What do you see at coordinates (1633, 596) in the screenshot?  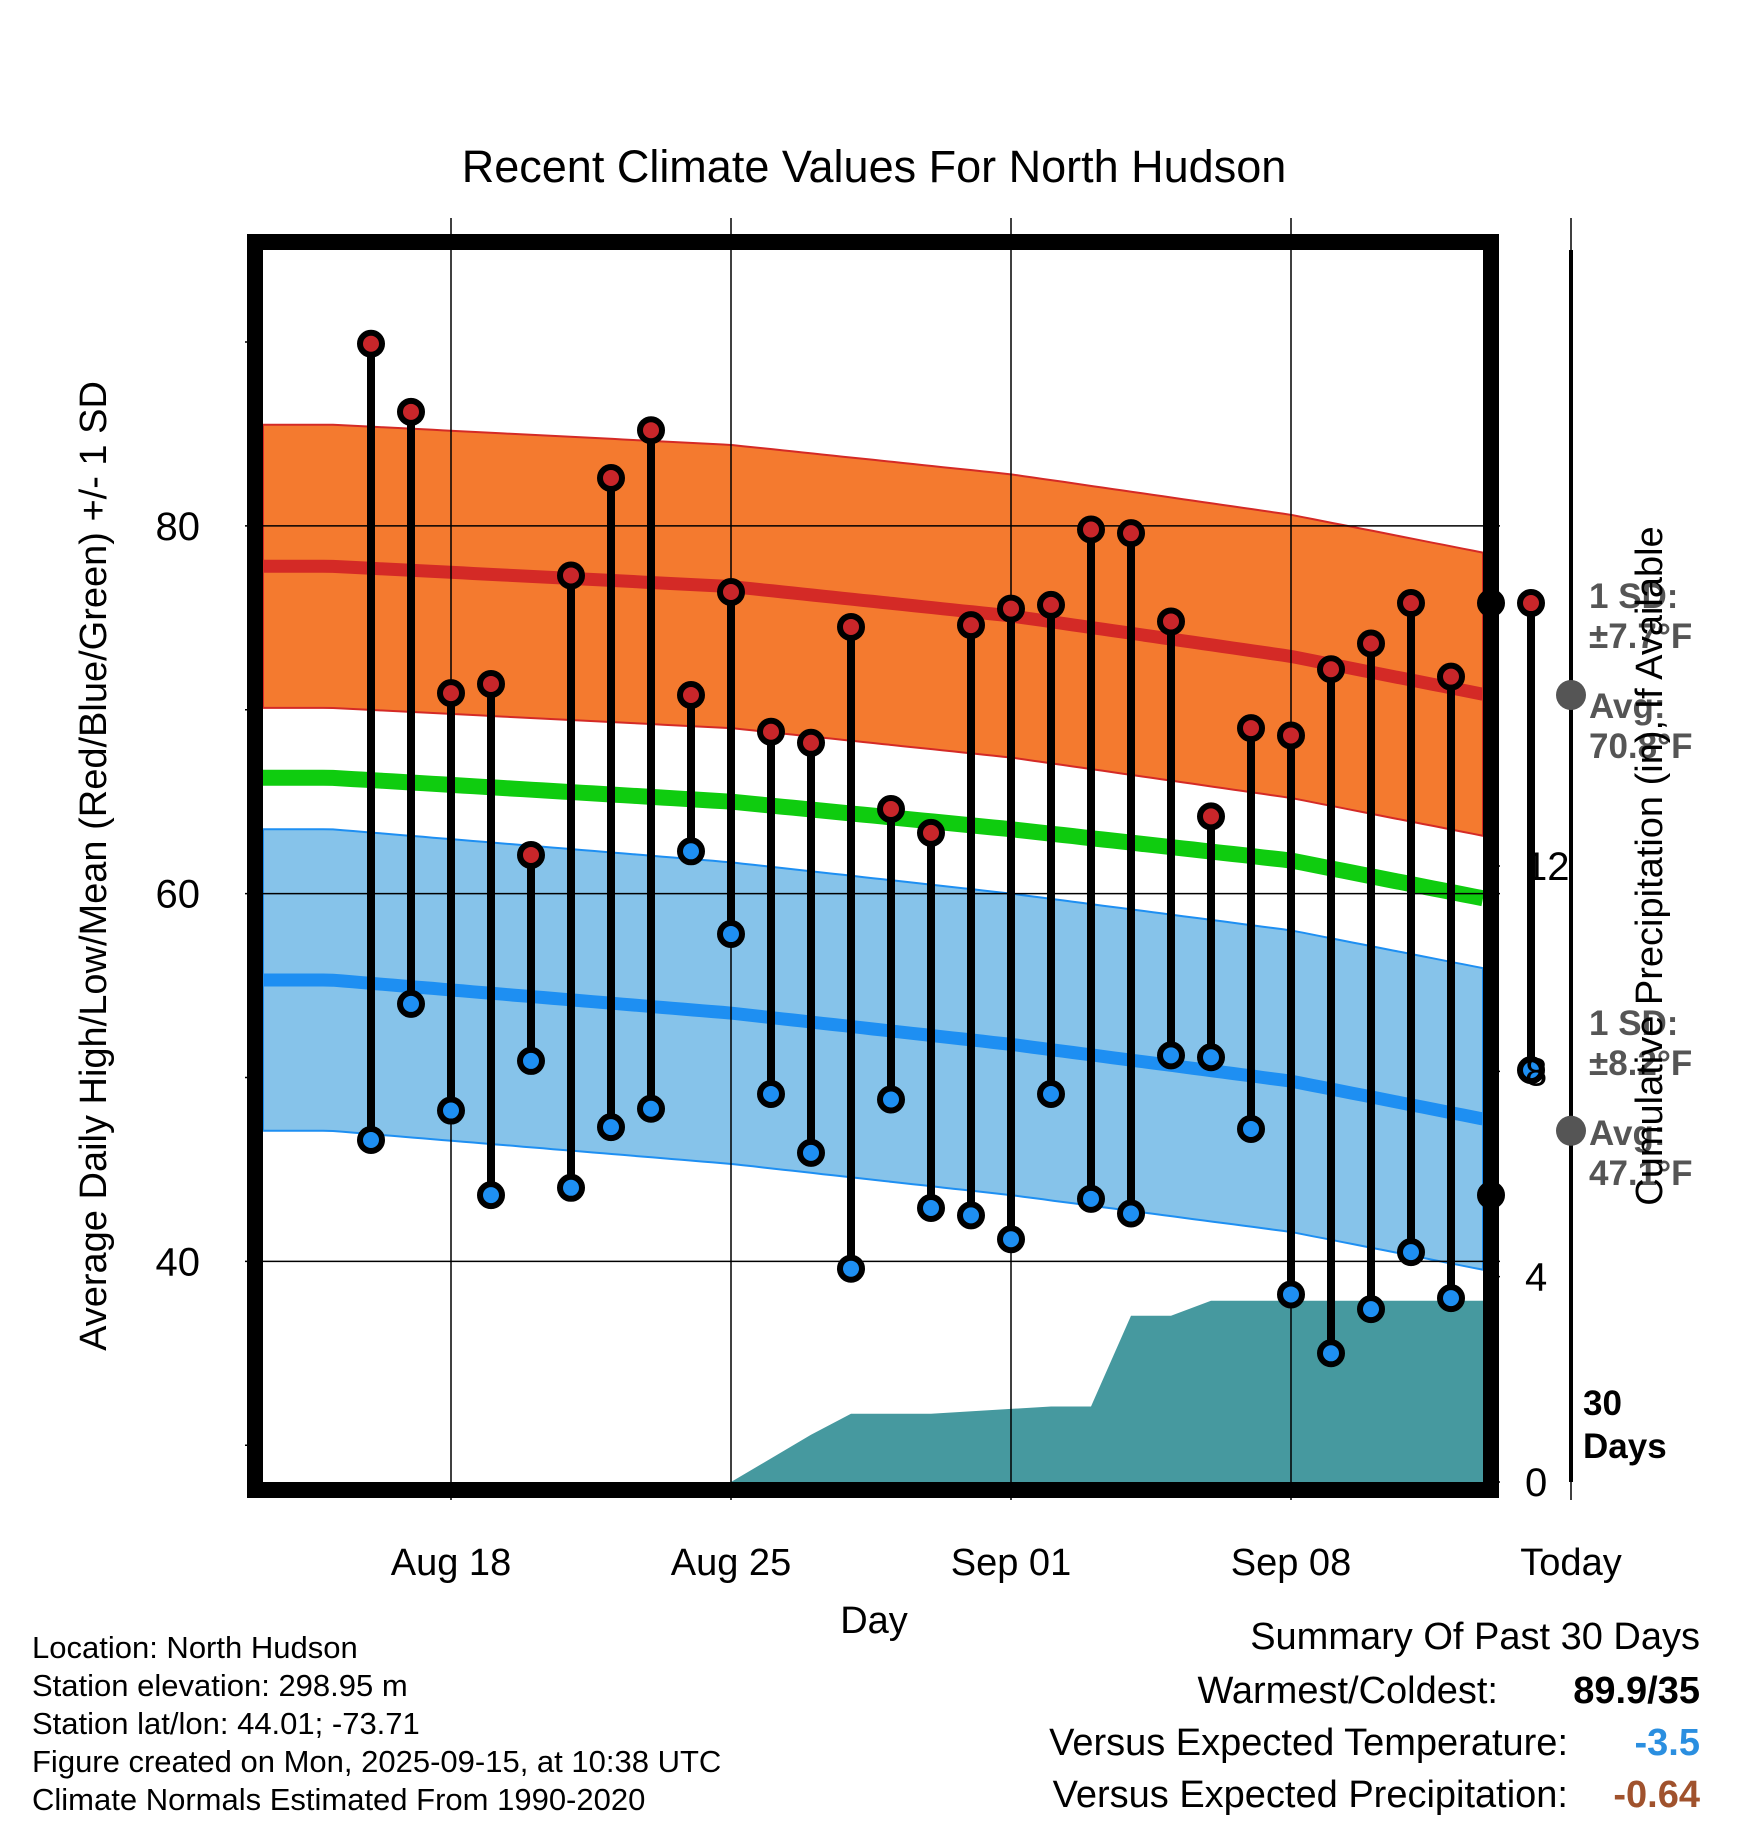 I see `high-sd-label: 1 SD:` at bounding box center [1633, 596].